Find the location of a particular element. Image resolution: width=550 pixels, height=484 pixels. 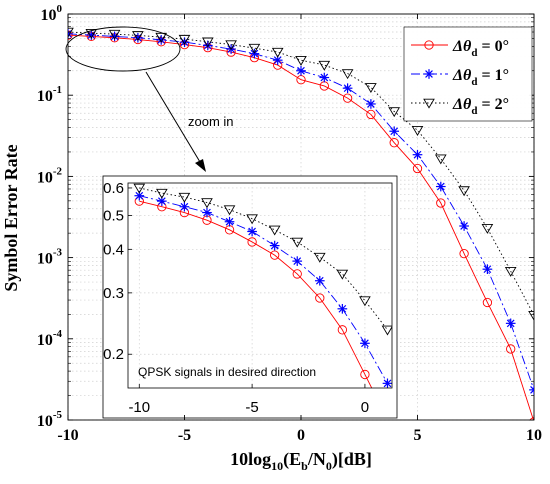

x-tick-label: 0 is located at coordinates (301, 435).